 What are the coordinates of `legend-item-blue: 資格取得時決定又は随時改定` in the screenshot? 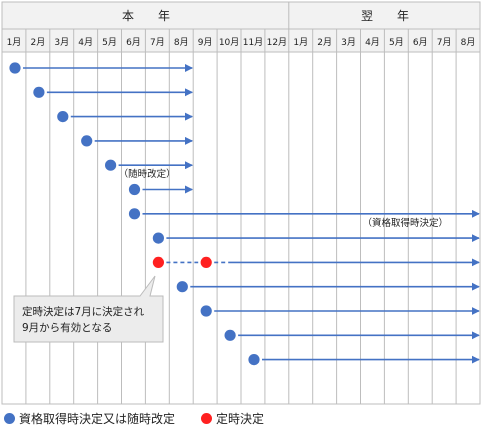 It's located at (89, 418).